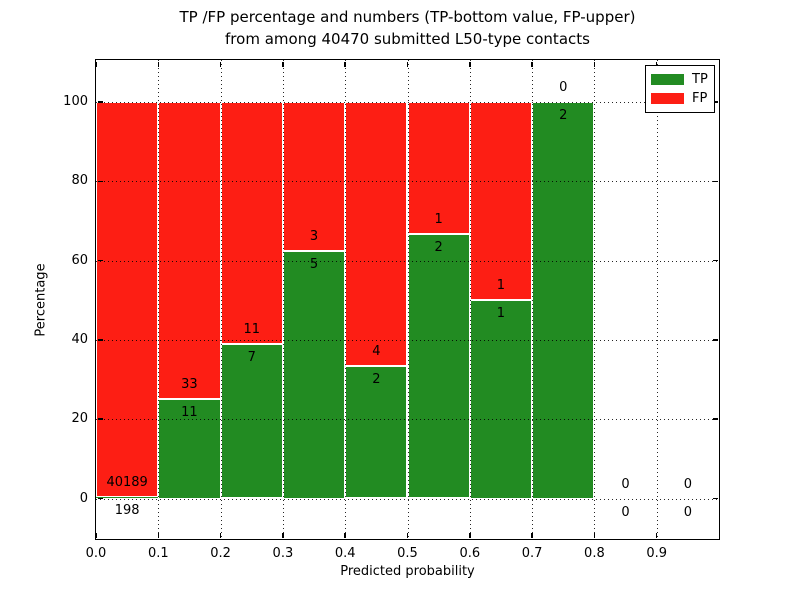  I want to click on x-tick-label: 0.4, so click(345, 553).